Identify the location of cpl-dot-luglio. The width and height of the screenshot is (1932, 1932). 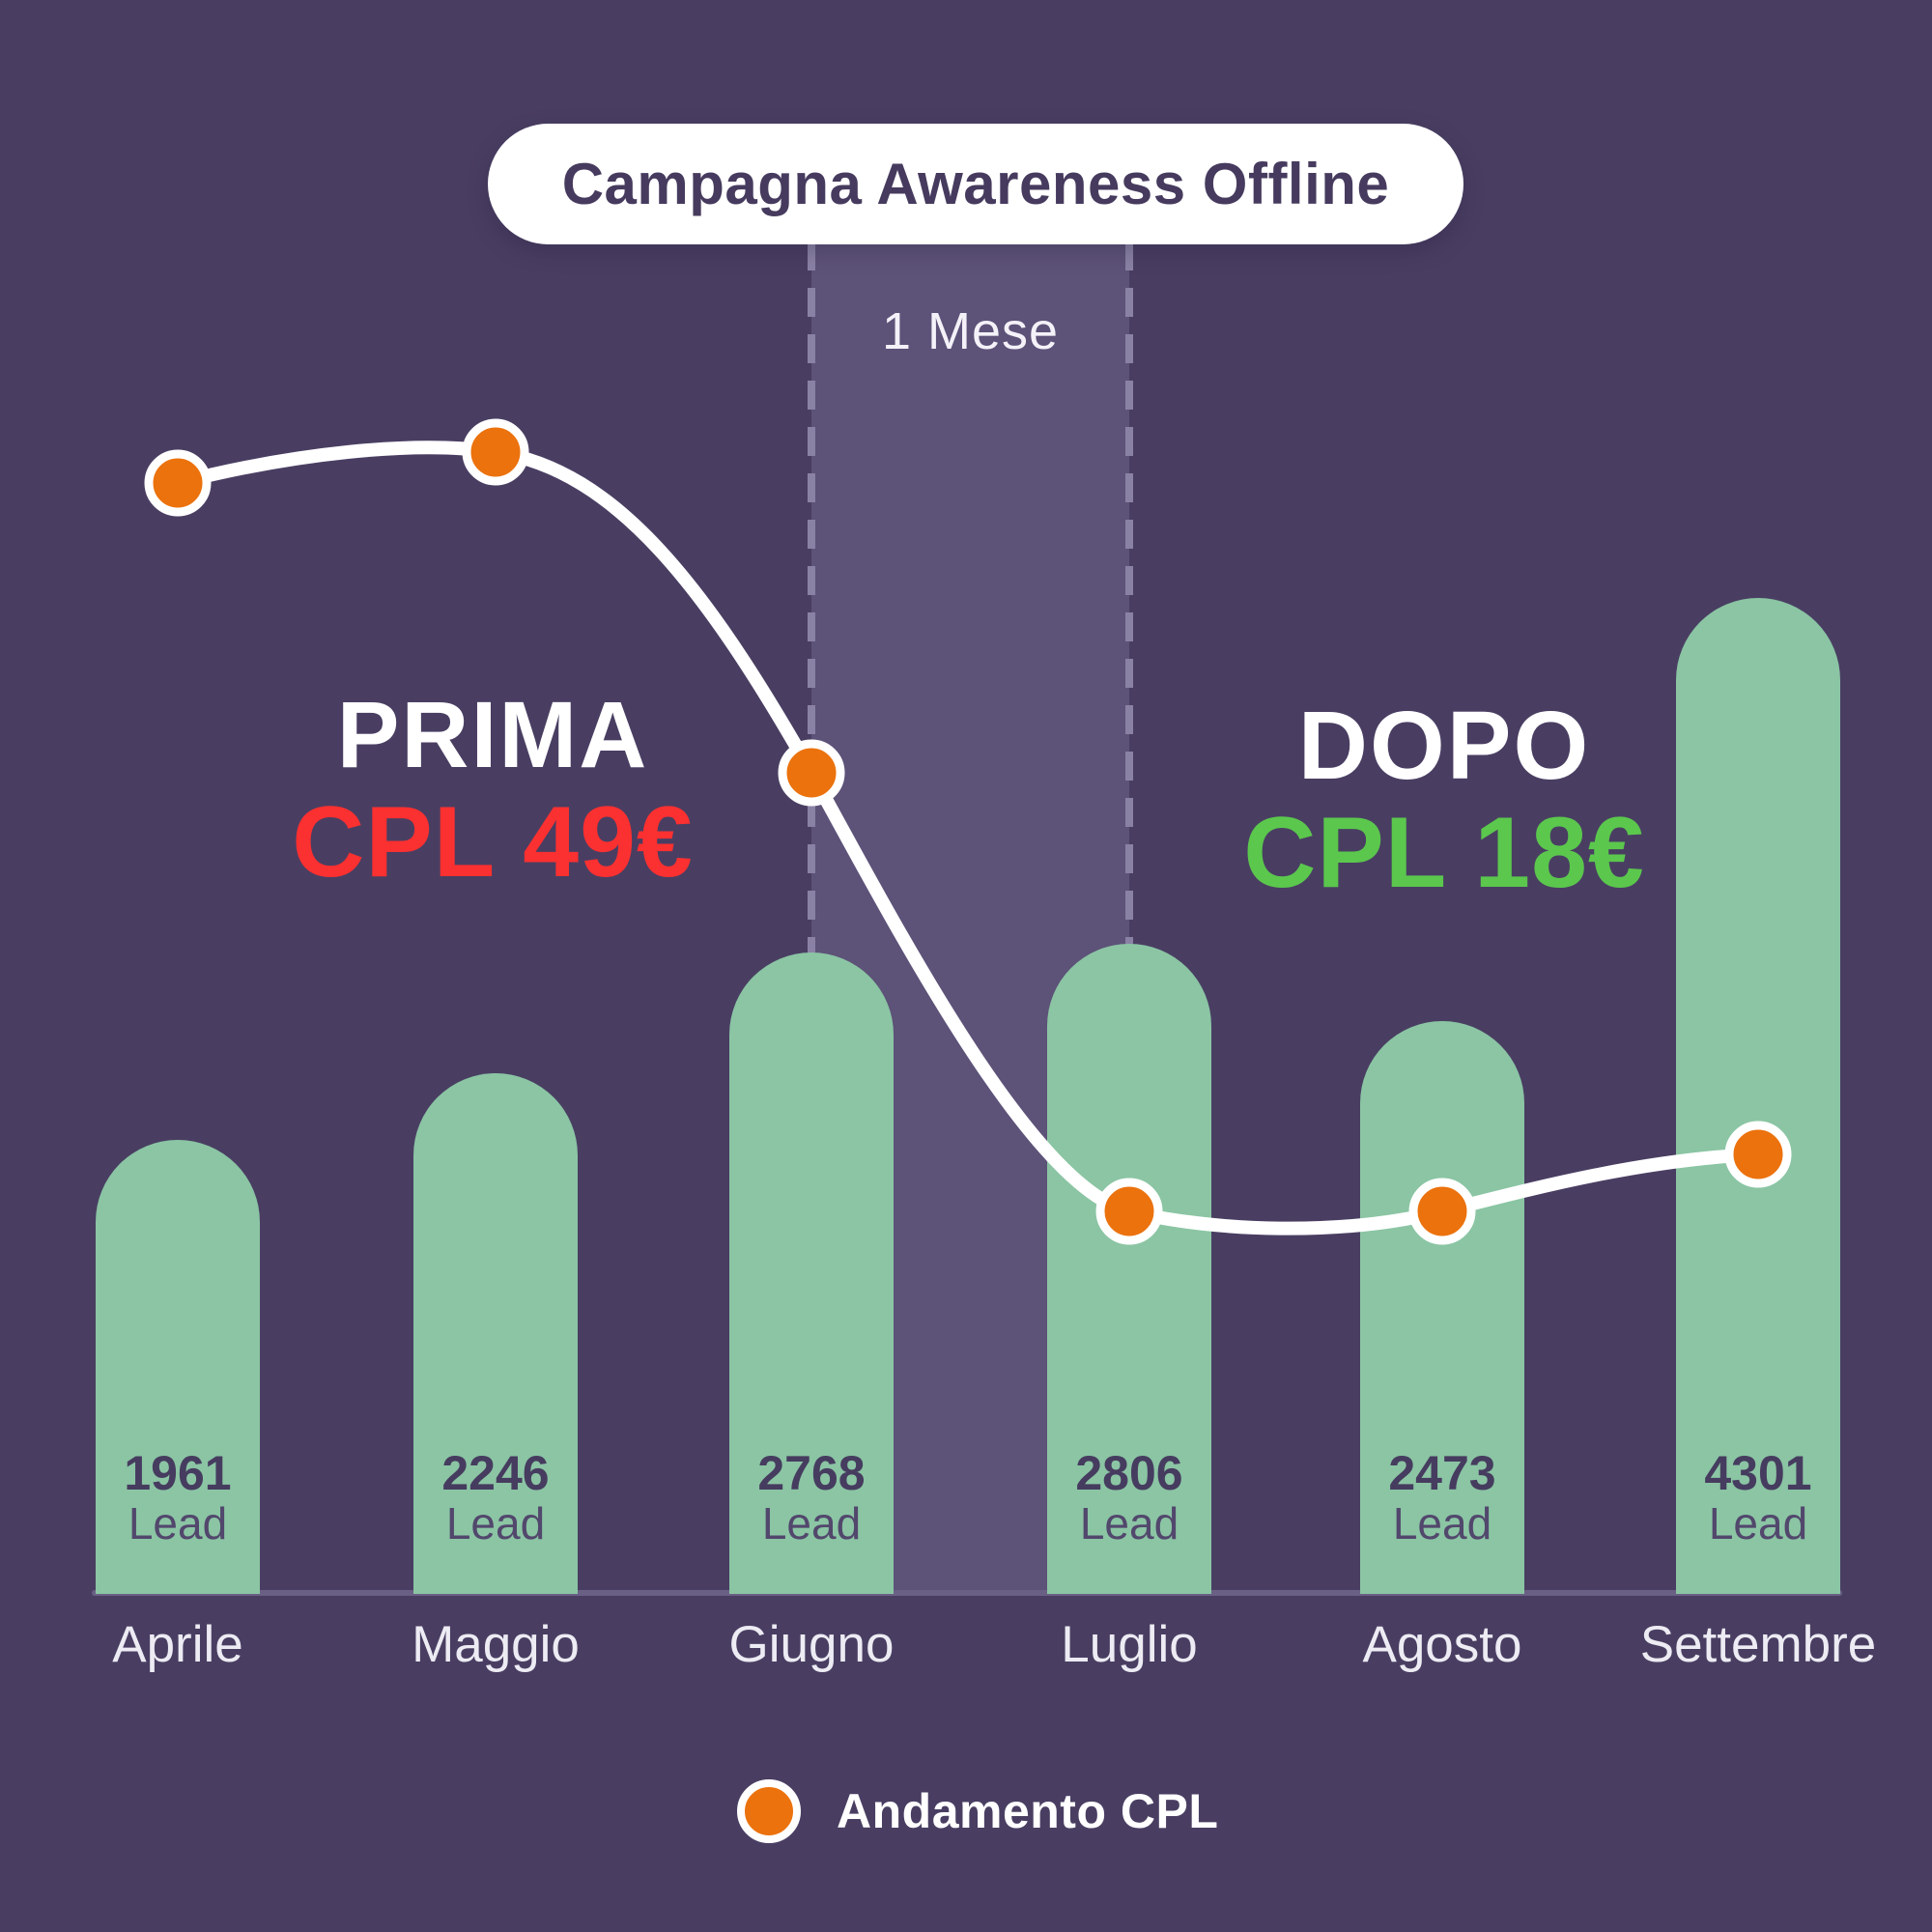
(1129, 1211).